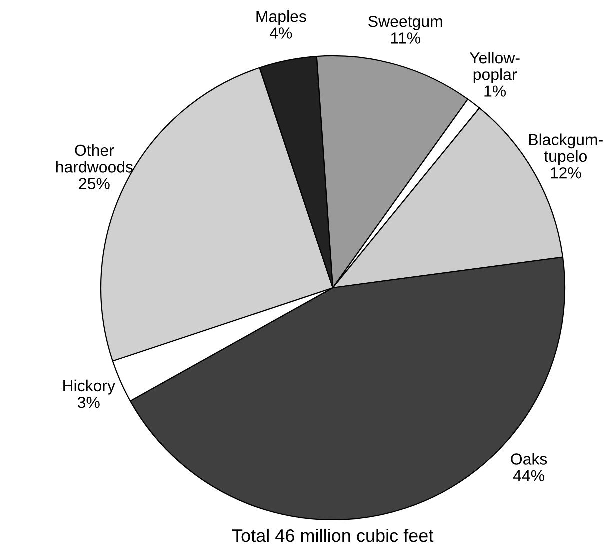 The height and width of the screenshot is (554, 613). What do you see at coordinates (281, 18) in the screenshot?
I see `slice-label: Maples` at bounding box center [281, 18].